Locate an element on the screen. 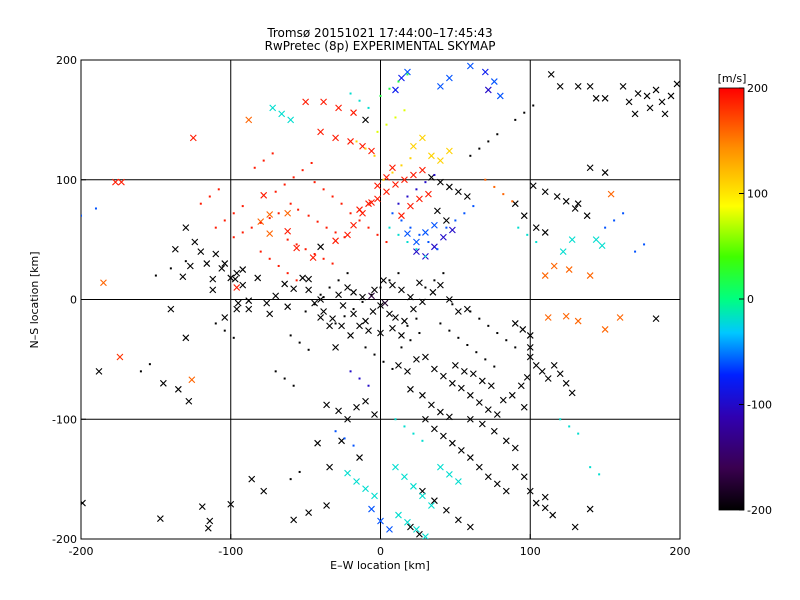  colorbar-tick-label: 100 is located at coordinates (757, 194).